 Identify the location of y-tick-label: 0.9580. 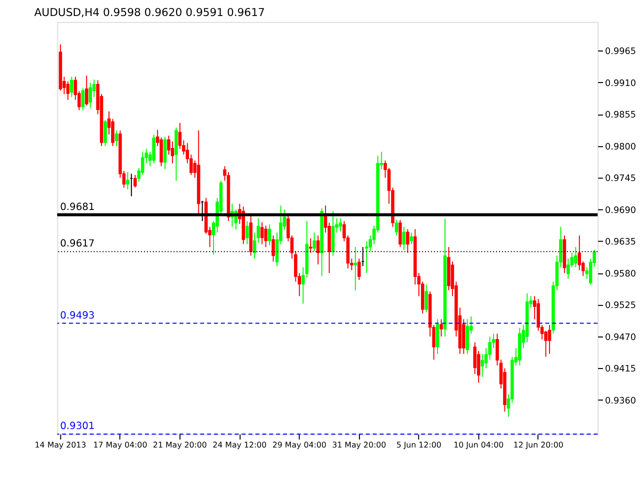
(620, 274).